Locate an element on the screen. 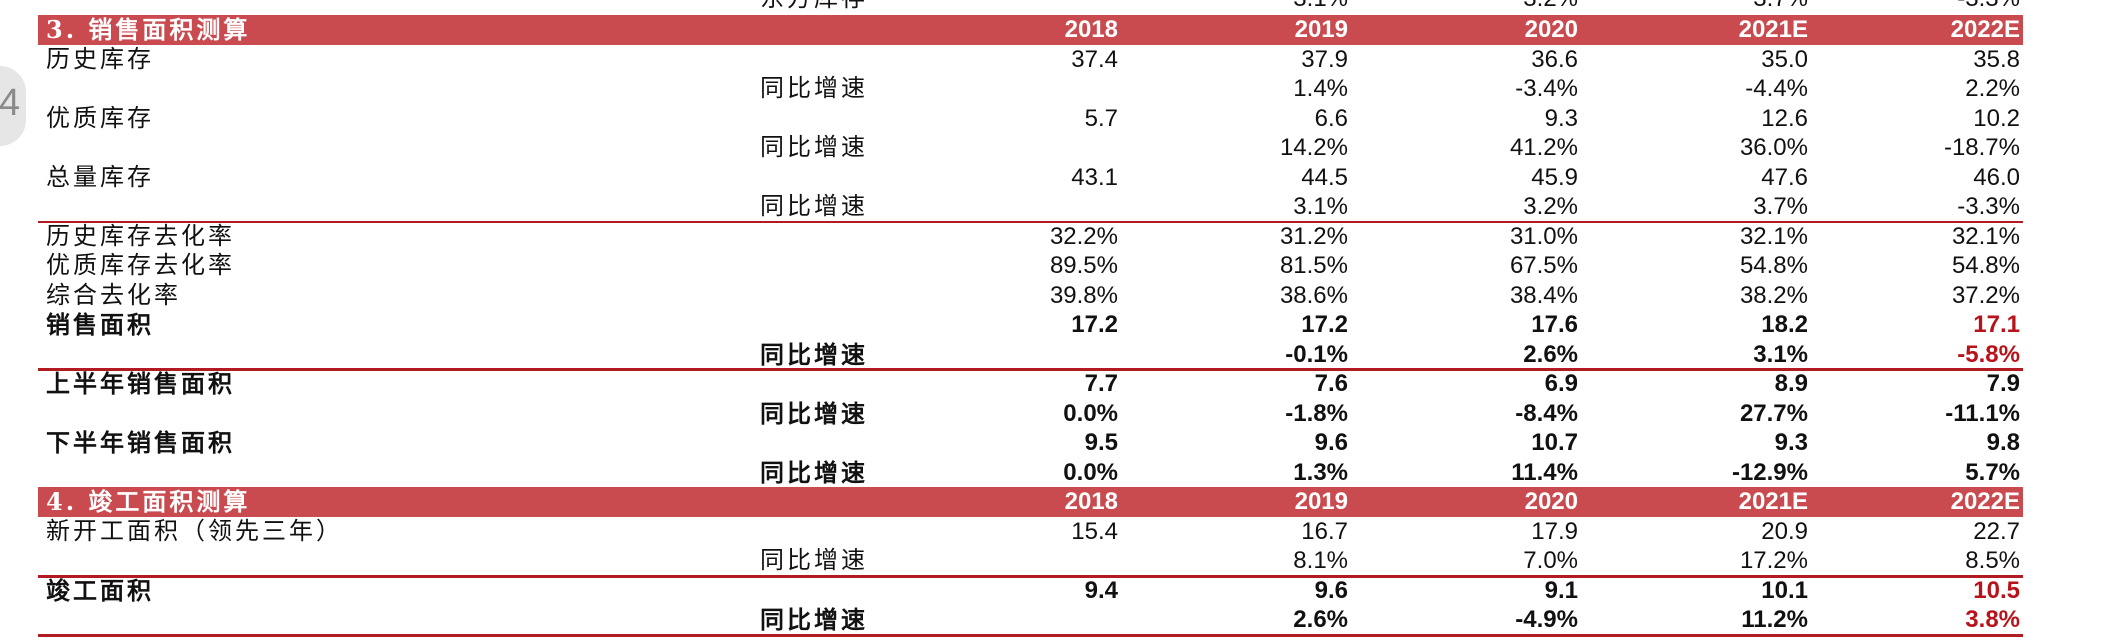  section-title: 4. 竣工面积测算 is located at coordinates (148, 501).